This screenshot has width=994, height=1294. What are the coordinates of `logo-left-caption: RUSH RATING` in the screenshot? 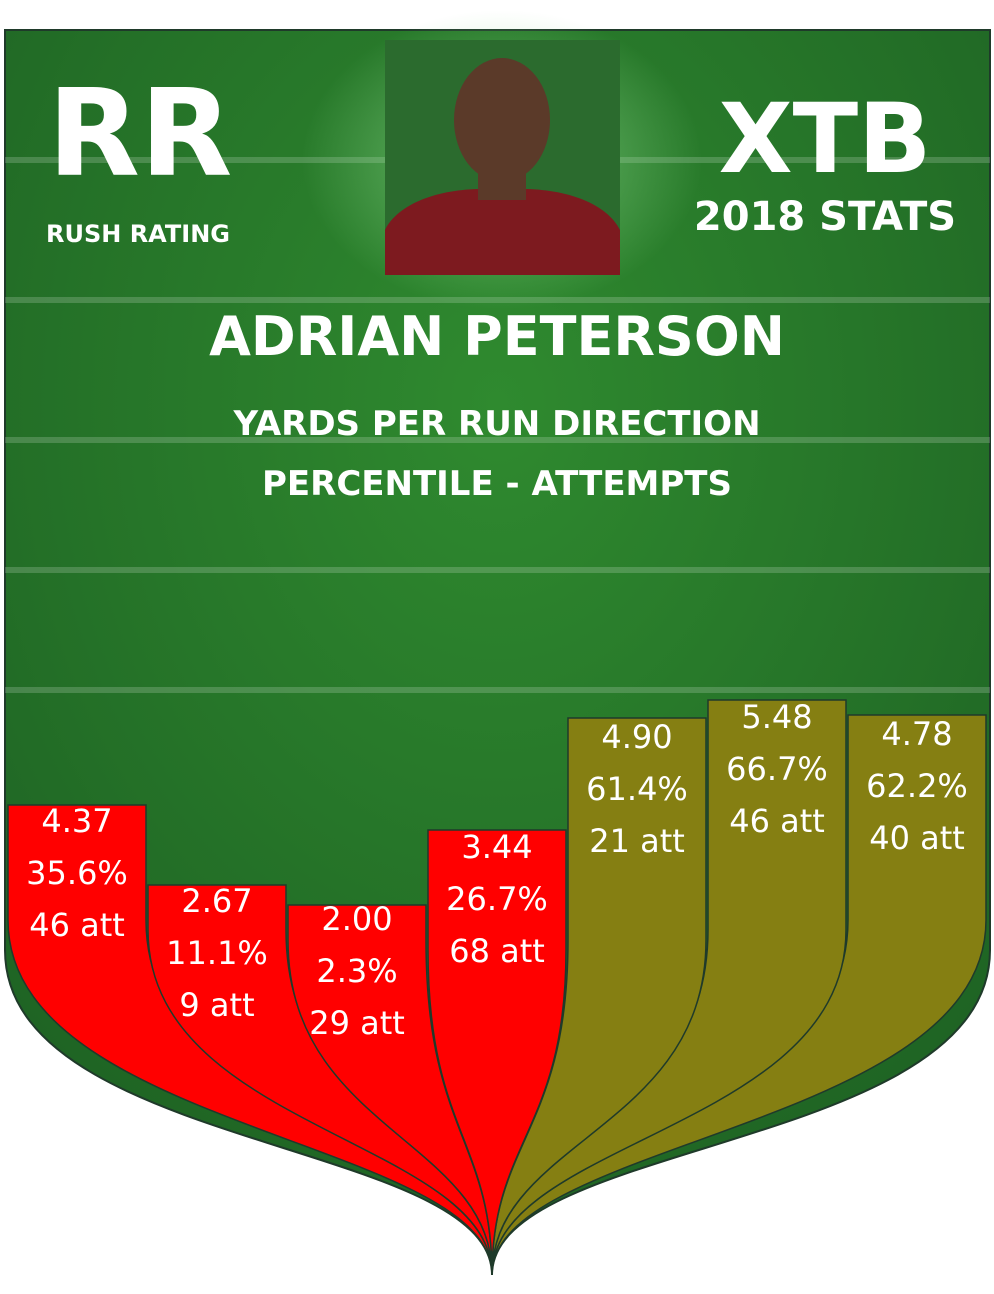 It's located at (138, 234).